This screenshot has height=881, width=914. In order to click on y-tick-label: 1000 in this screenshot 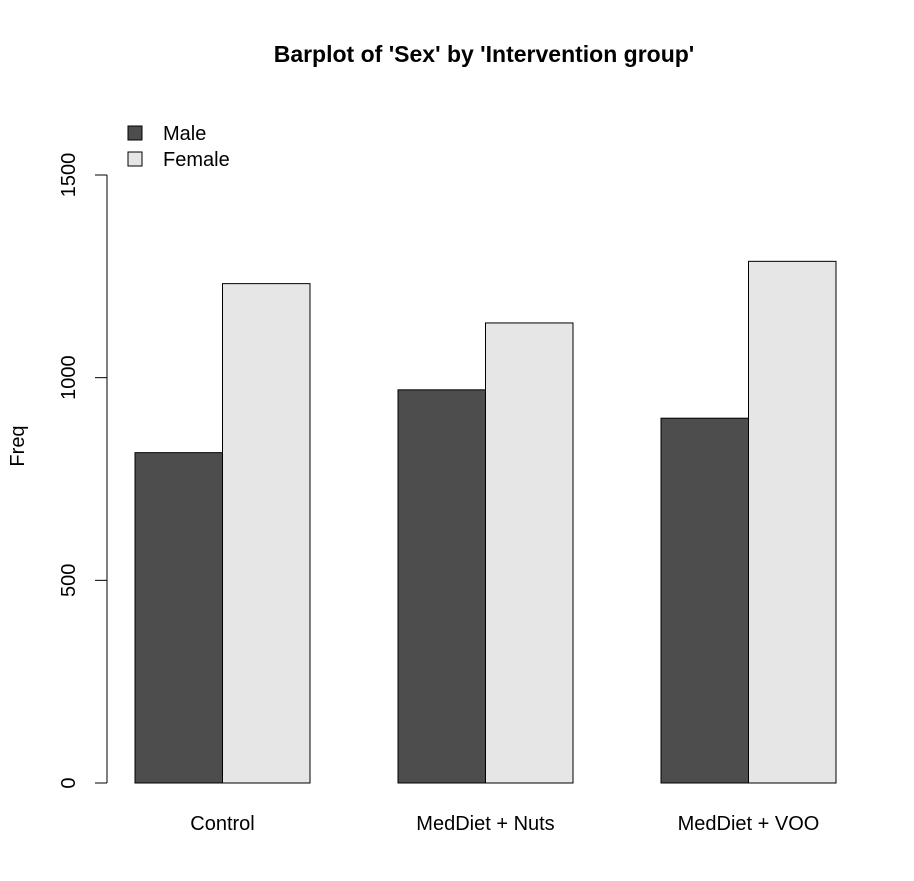, I will do `click(69, 377)`.